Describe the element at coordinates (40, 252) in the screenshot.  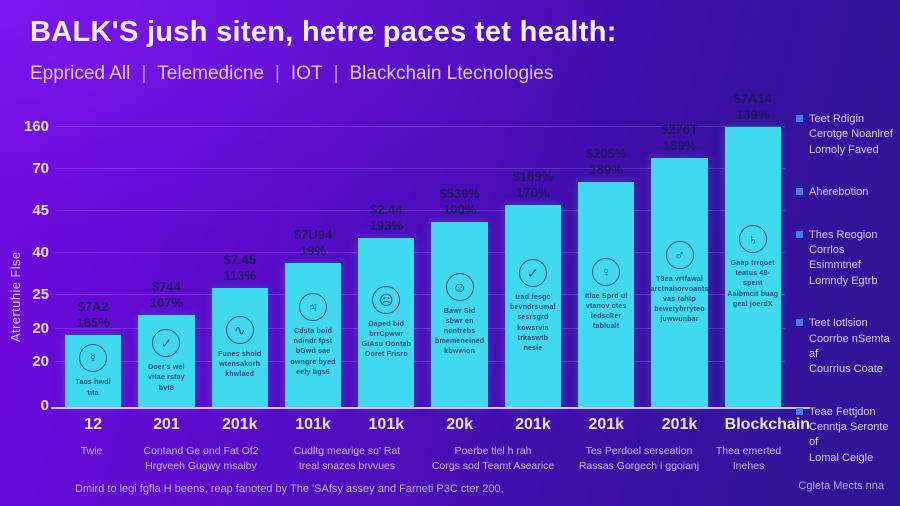
I see `y-tick-label: 40` at that location.